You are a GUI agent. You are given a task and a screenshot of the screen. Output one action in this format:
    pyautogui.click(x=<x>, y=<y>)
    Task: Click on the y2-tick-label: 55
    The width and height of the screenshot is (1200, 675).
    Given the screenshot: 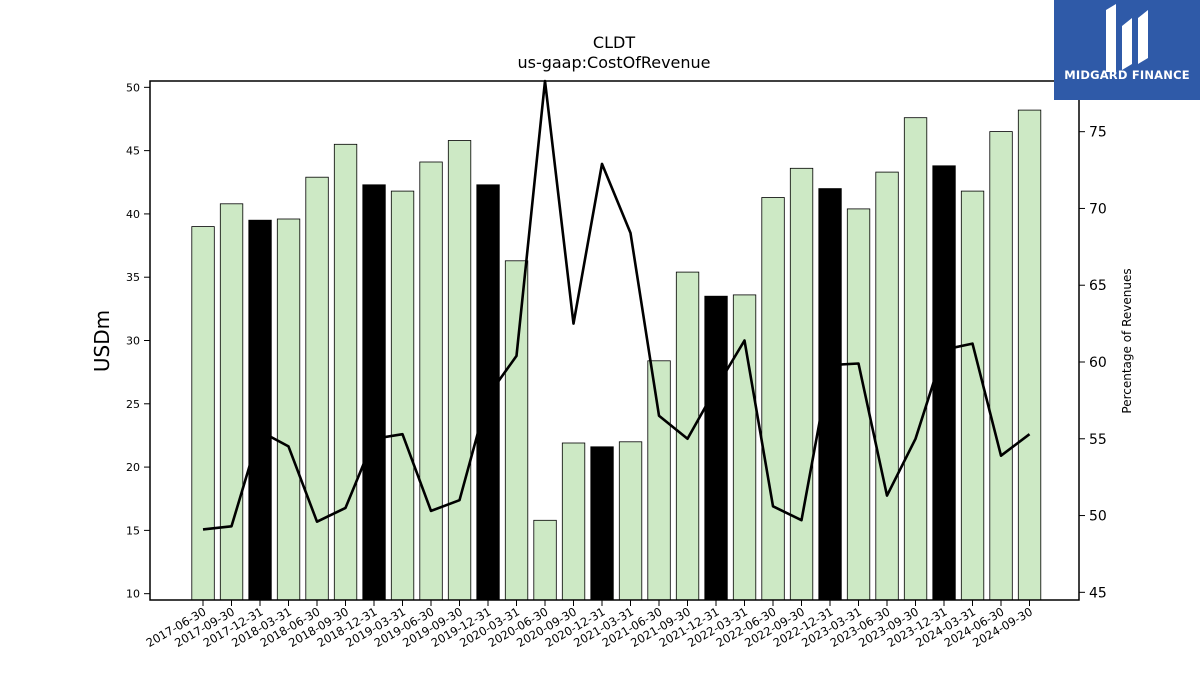 What is the action you would take?
    pyautogui.click(x=1098, y=440)
    